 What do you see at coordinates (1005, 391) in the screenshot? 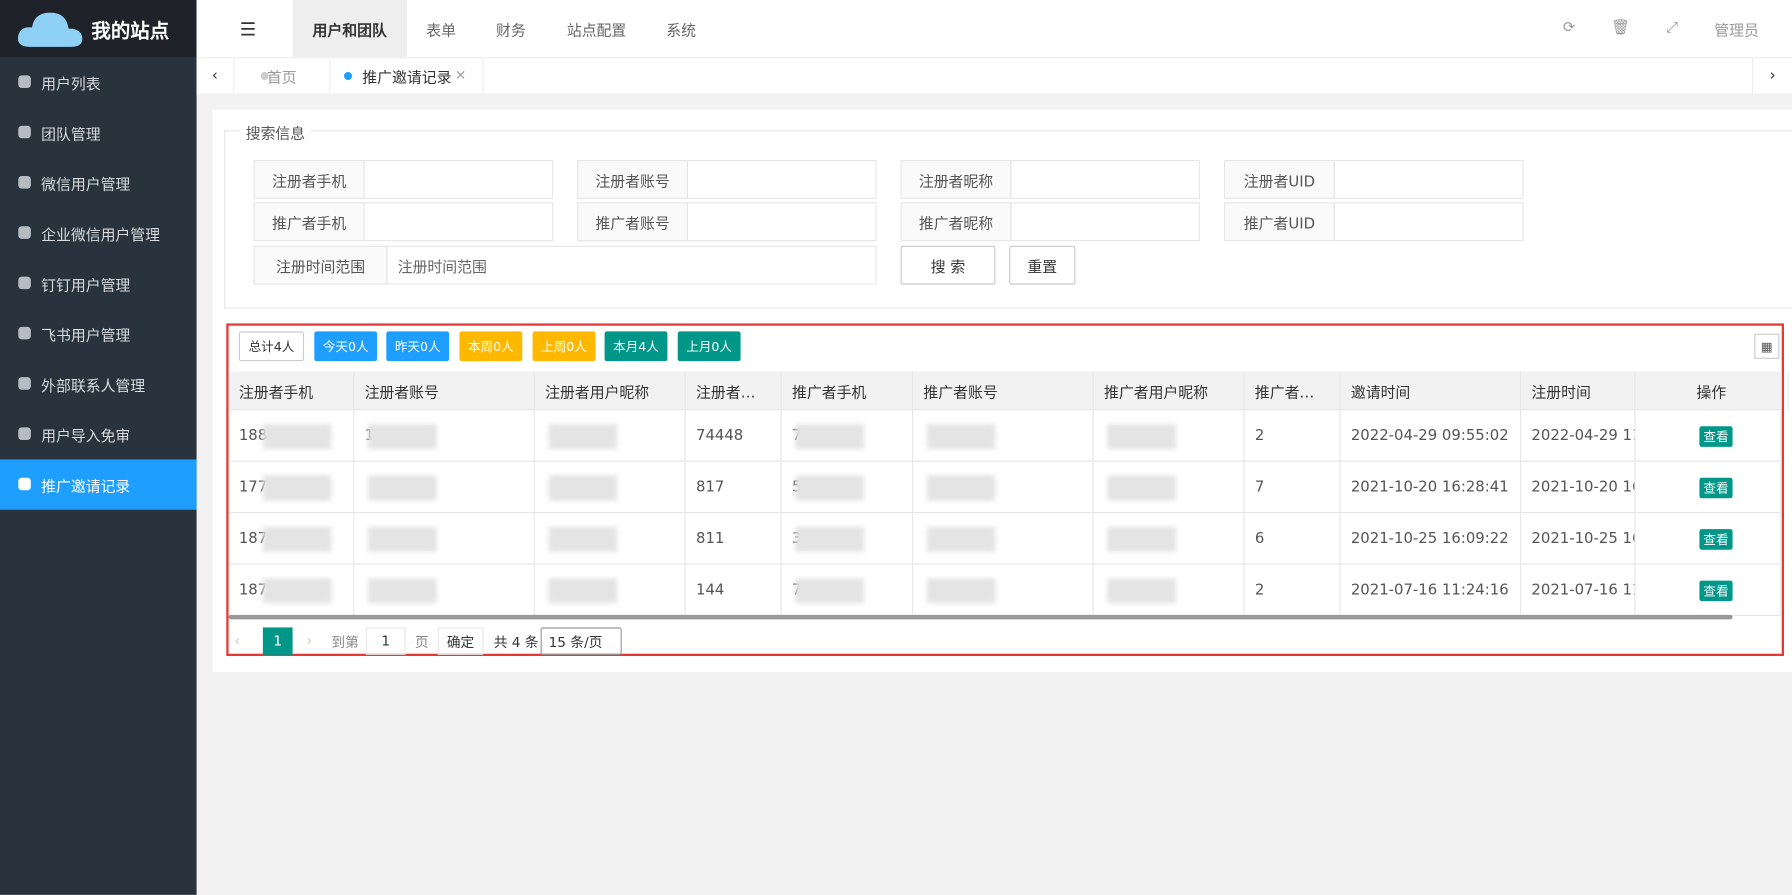
I see `table-header-bg` at bounding box center [1005, 391].